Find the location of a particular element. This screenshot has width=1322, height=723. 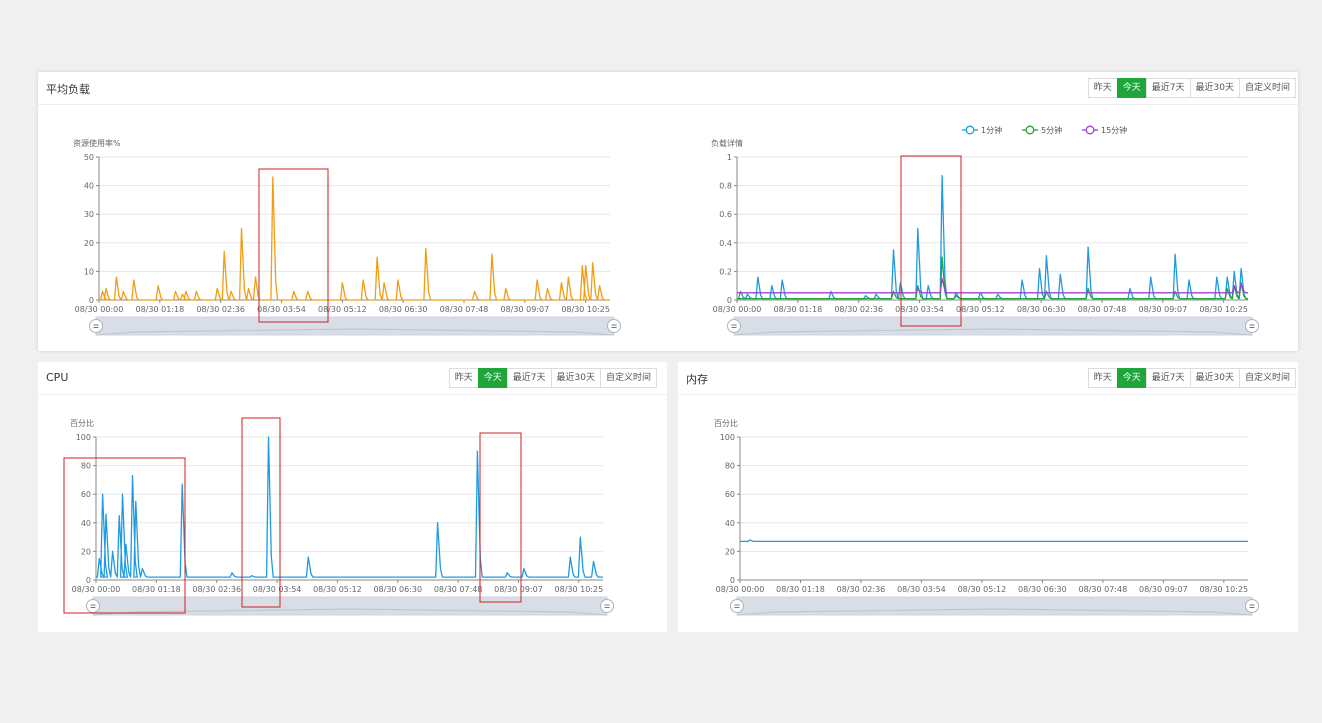

y-tick-label: 40 is located at coordinates (89, 186).